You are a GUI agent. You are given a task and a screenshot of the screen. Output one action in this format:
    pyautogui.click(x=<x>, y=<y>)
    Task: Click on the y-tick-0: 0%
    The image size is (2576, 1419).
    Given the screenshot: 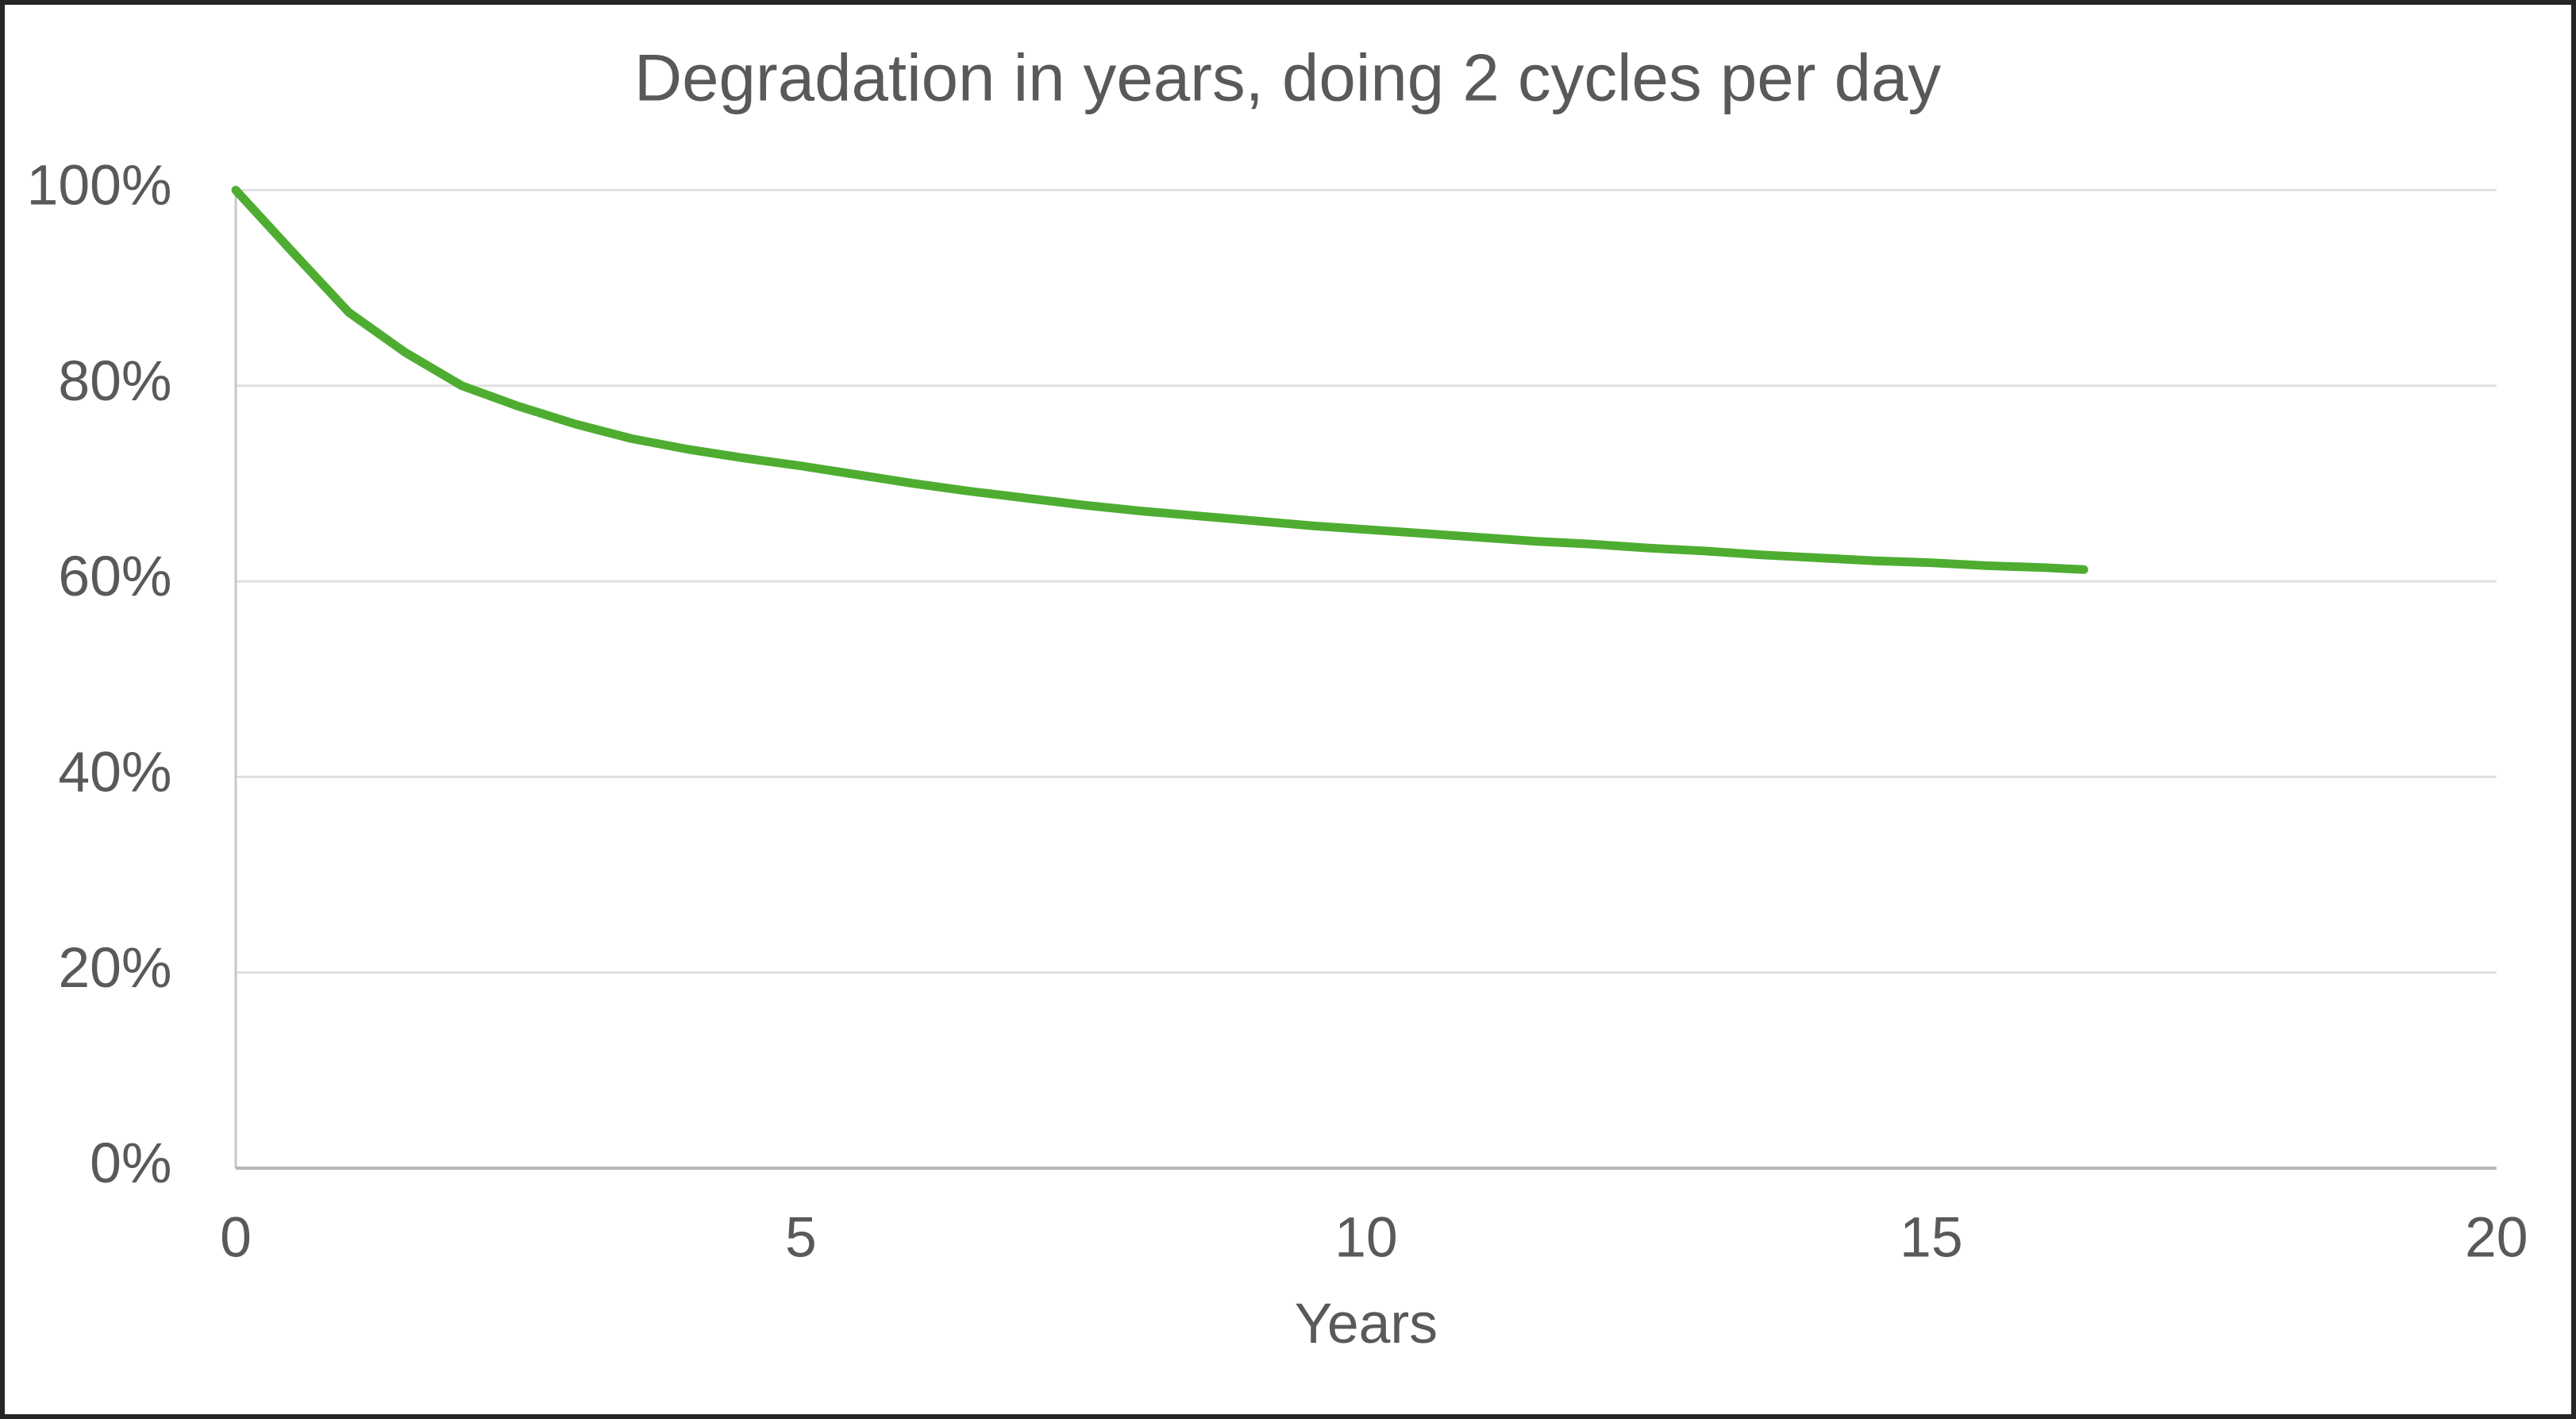 What is the action you would take?
    pyautogui.click(x=130, y=1163)
    